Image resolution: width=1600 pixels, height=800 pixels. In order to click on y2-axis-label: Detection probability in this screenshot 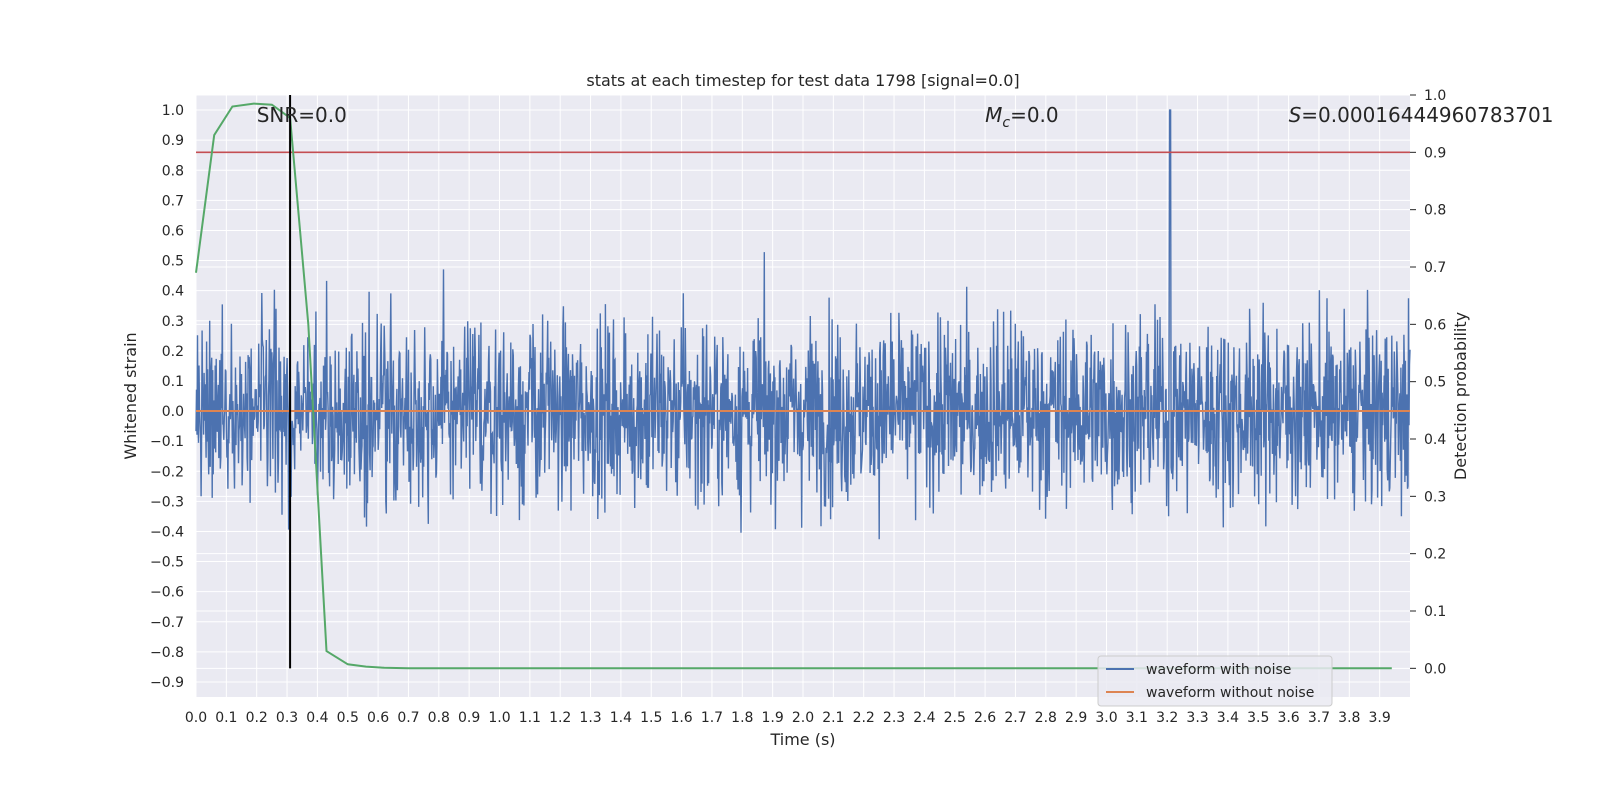, I will do `click(1460, 396)`.